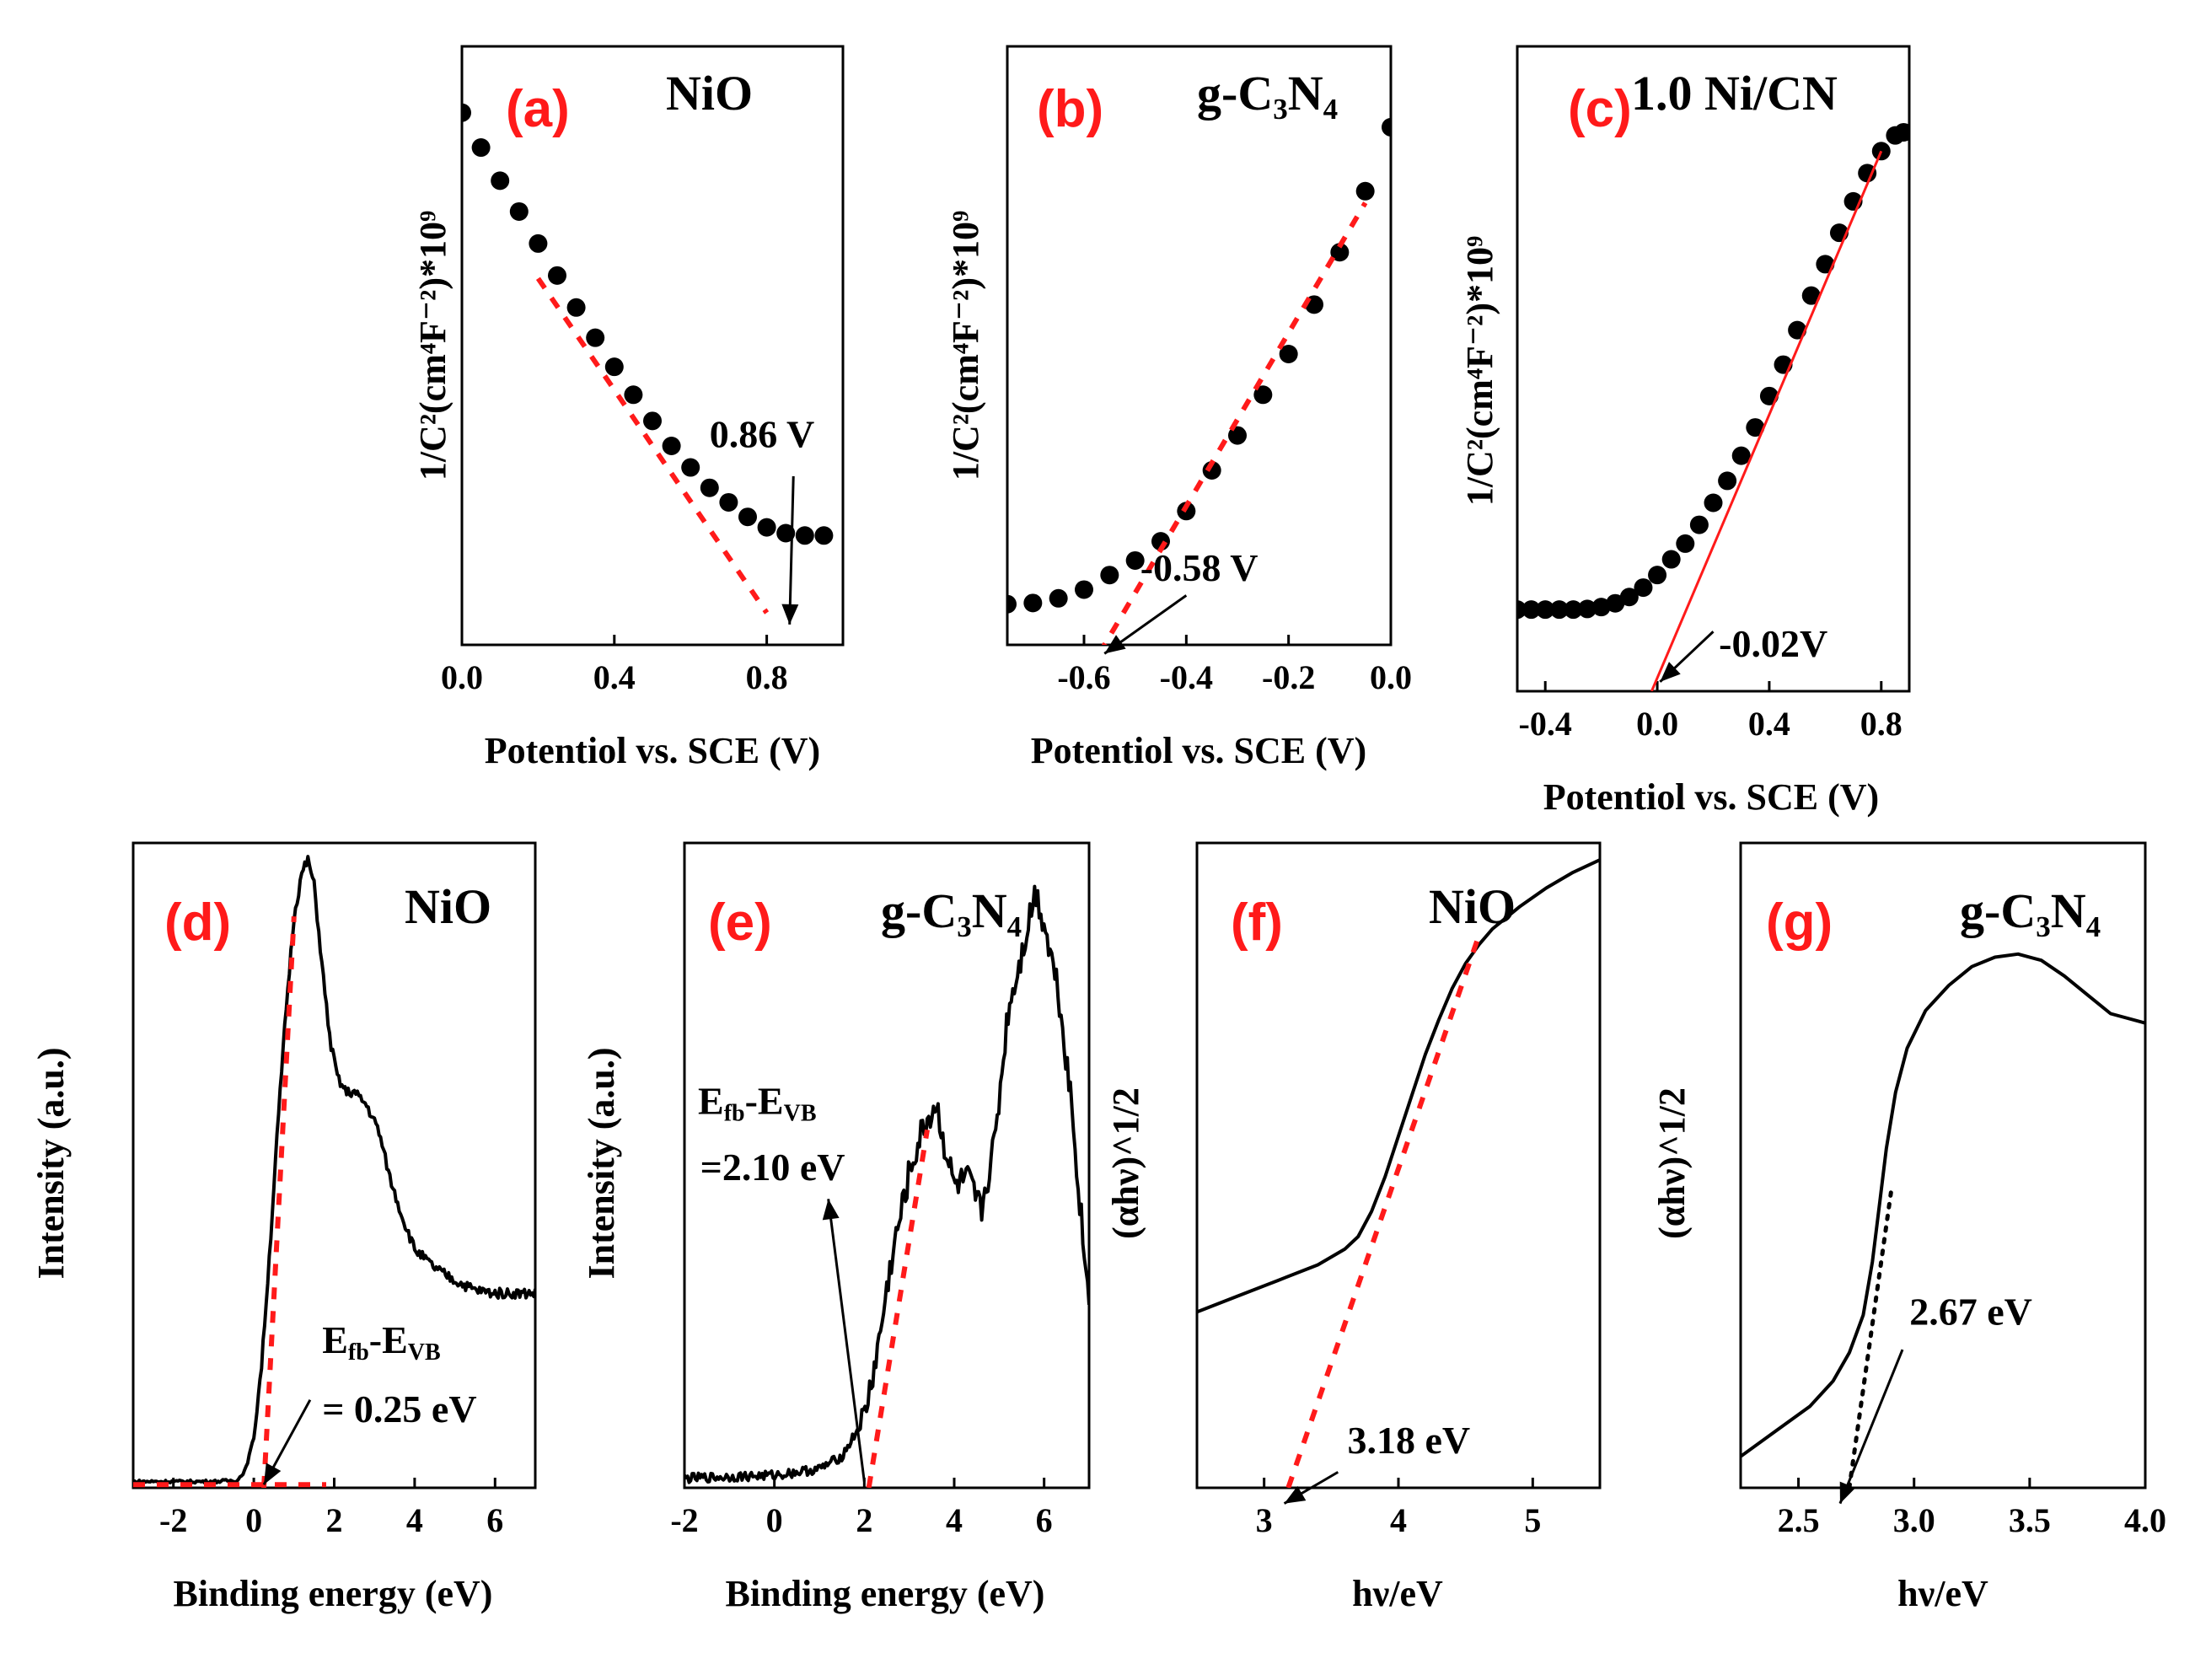 This screenshot has width=2195, height=1680. Describe the element at coordinates (399, 1408) in the screenshot. I see `annotation-label: = 0.25 eV` at that location.